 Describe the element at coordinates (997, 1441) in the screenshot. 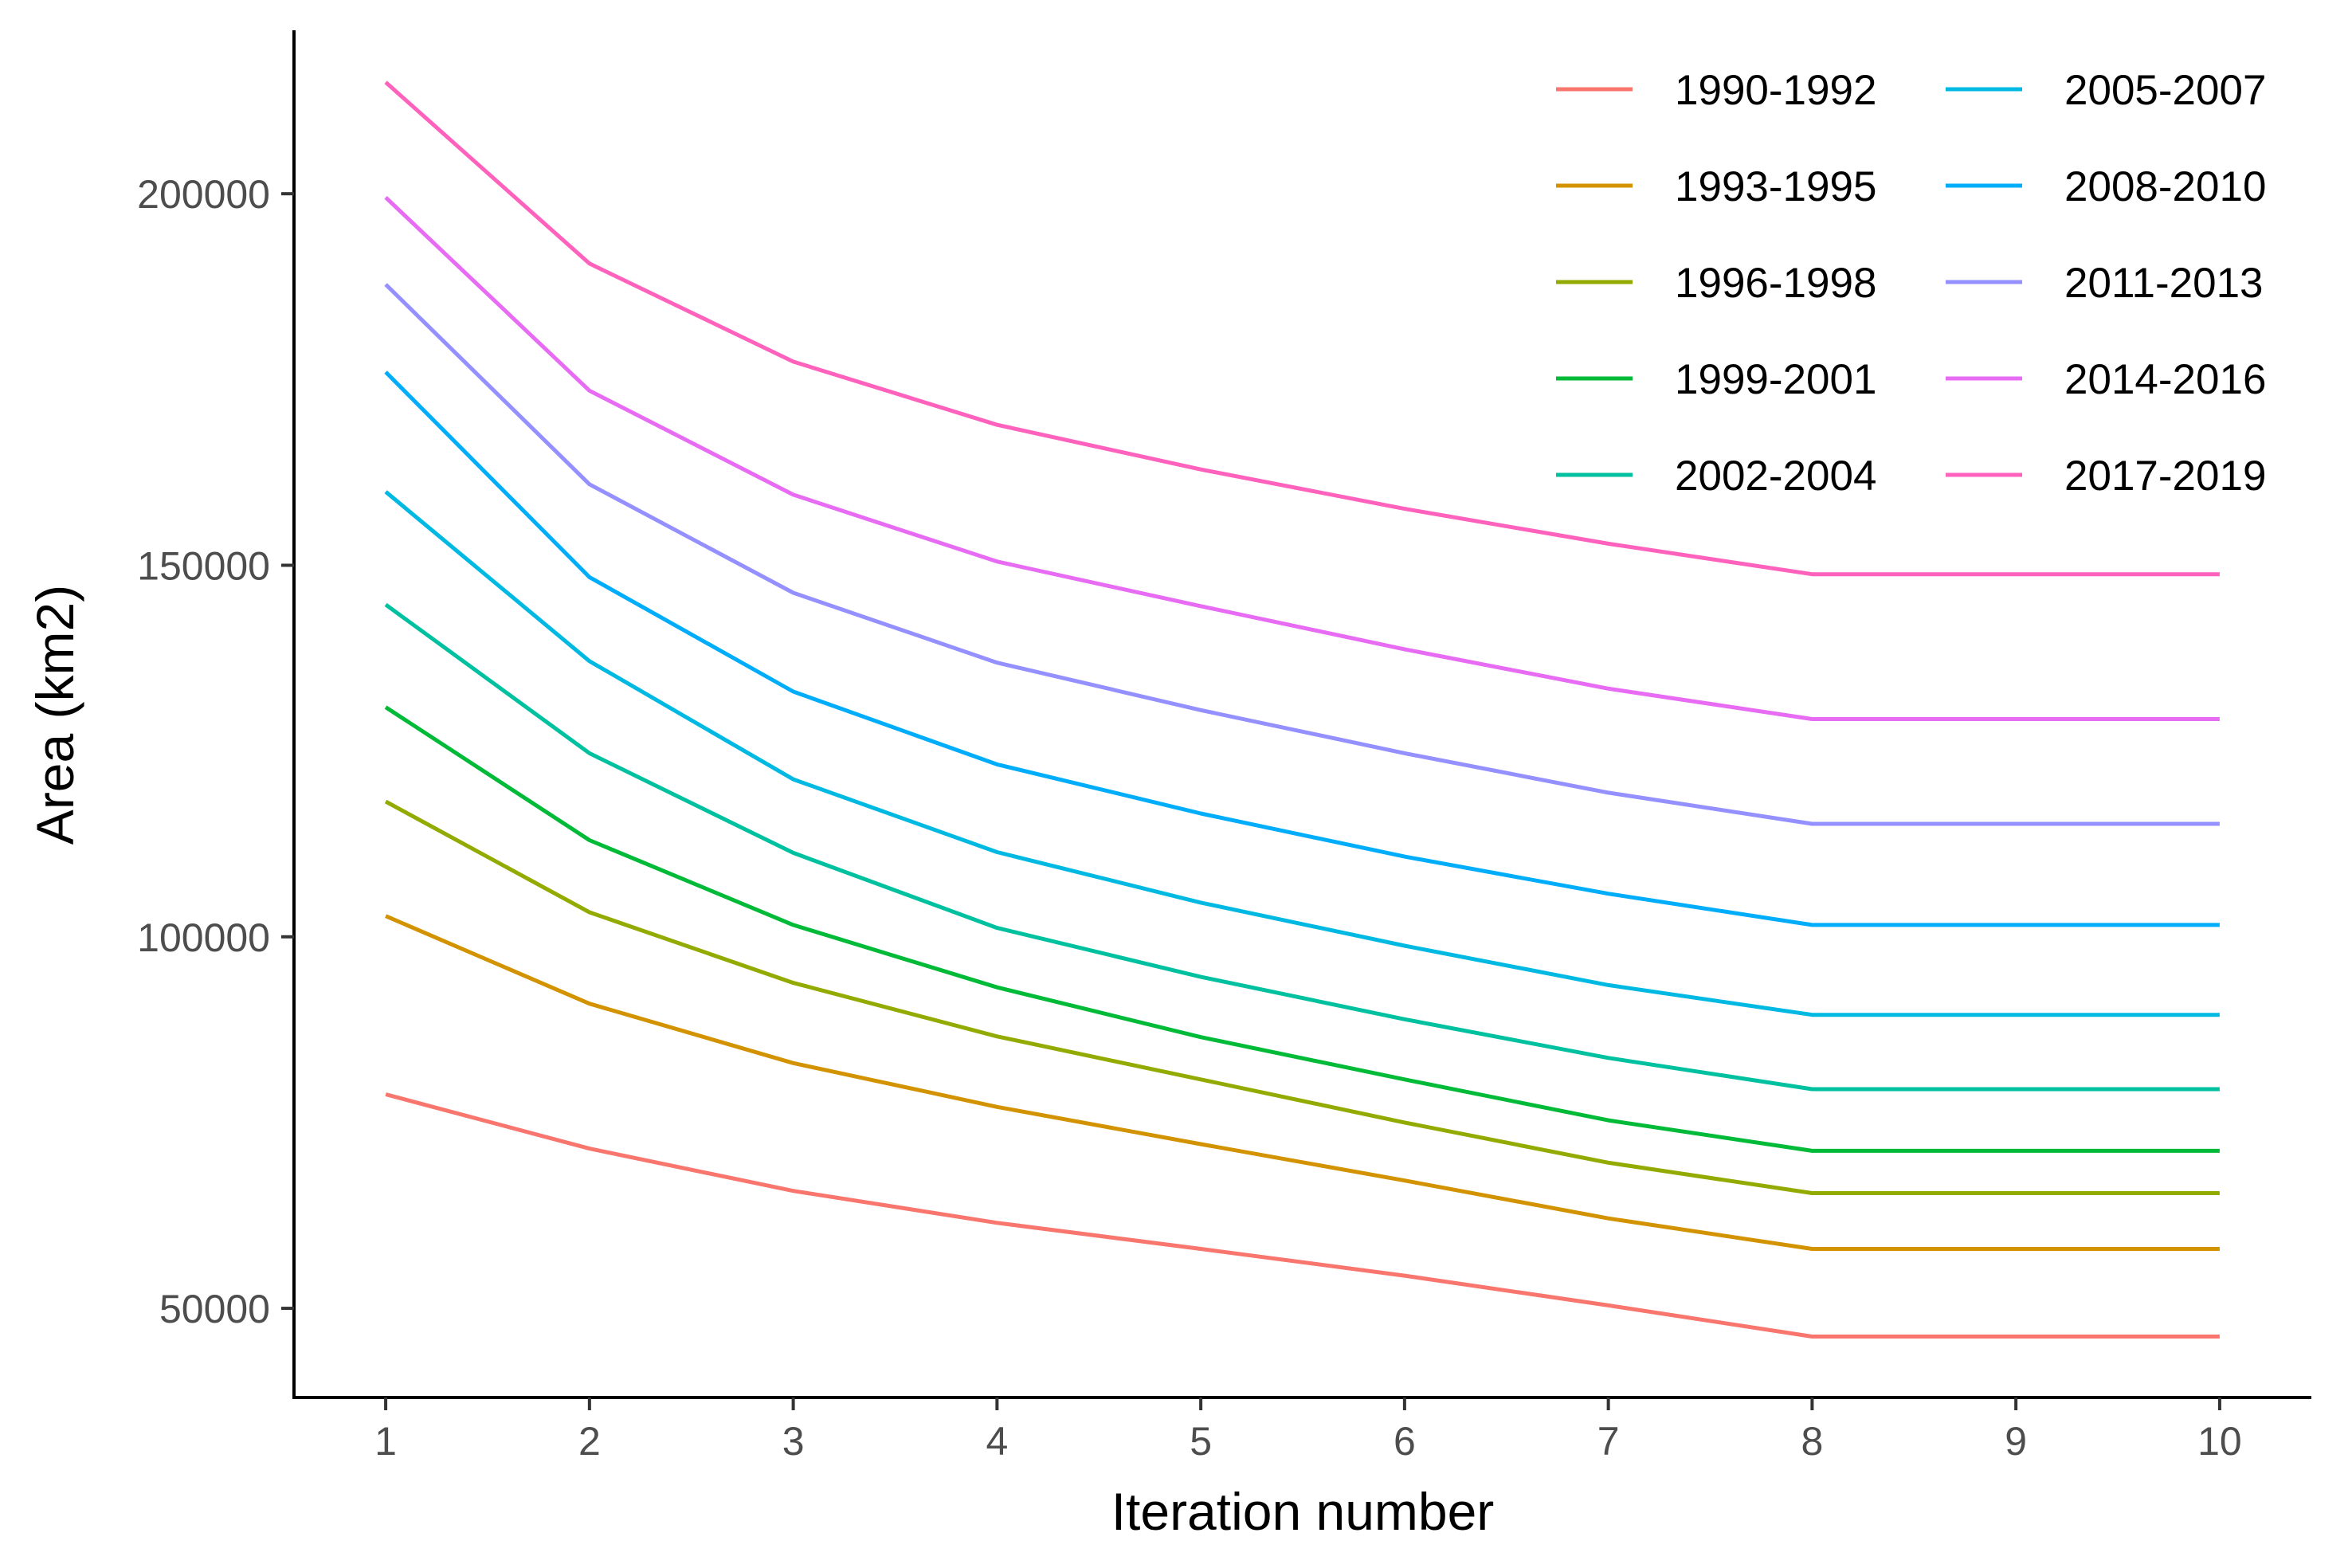

I see `x-tick-label: 4` at that location.